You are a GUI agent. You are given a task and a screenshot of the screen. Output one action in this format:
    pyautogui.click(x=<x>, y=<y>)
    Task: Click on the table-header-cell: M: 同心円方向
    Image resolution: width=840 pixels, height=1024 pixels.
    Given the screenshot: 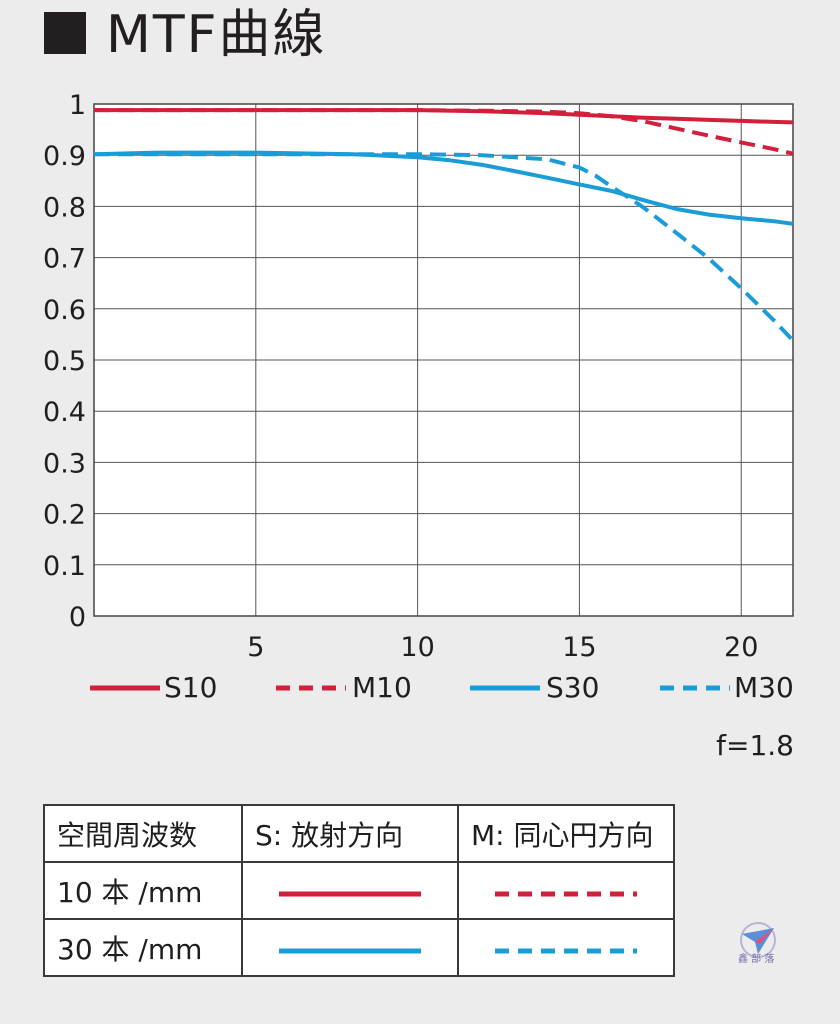 What is the action you would take?
    pyautogui.click(x=566, y=833)
    